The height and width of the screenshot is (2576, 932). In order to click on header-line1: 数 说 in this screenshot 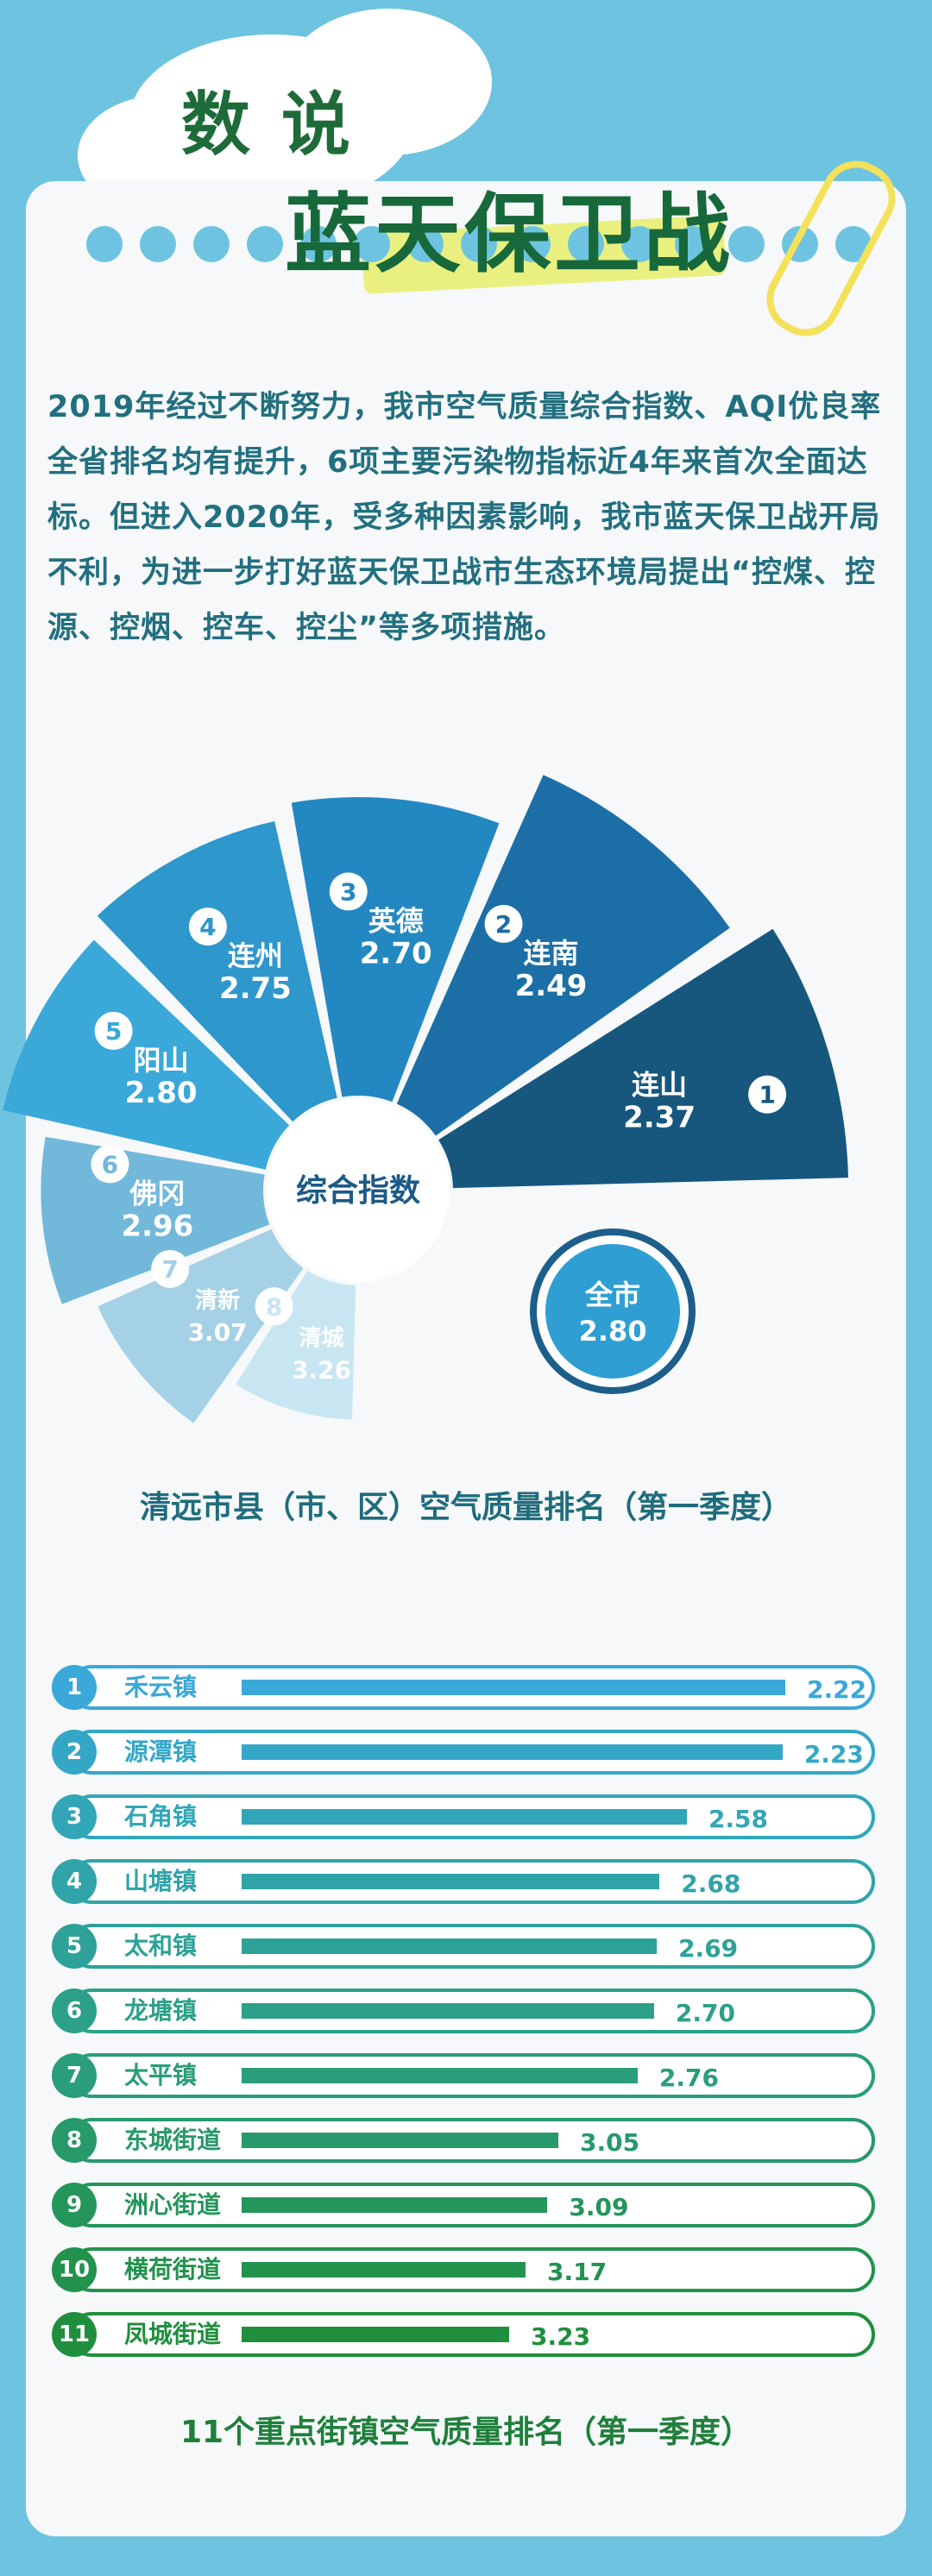, I will do `click(267, 125)`.